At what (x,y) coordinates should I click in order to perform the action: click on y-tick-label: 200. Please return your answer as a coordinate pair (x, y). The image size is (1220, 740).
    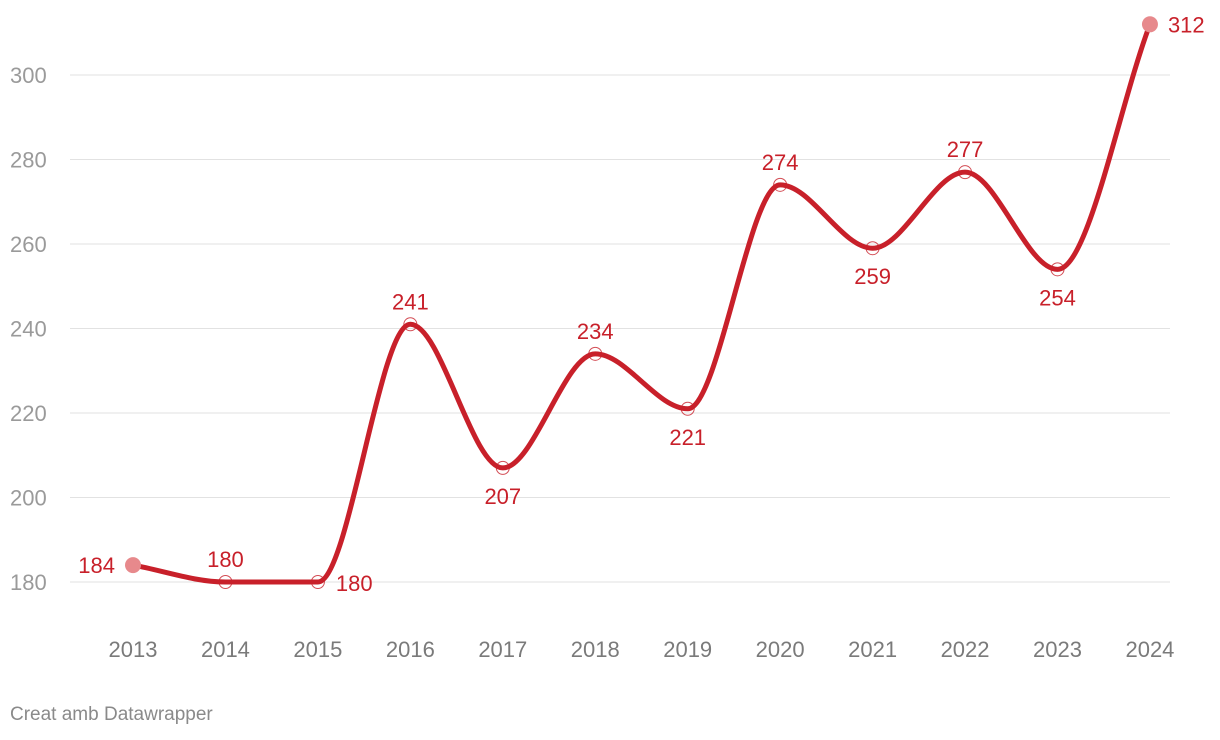
    Looking at the image, I should click on (28, 498).